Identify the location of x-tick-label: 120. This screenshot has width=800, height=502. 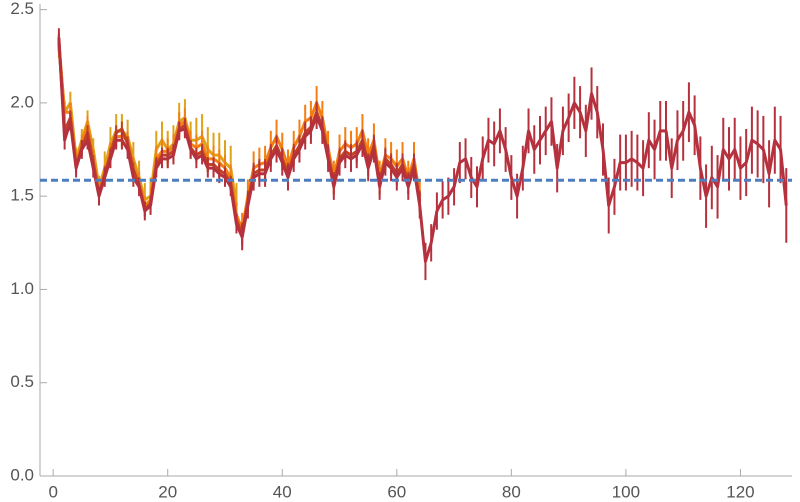
(740, 491).